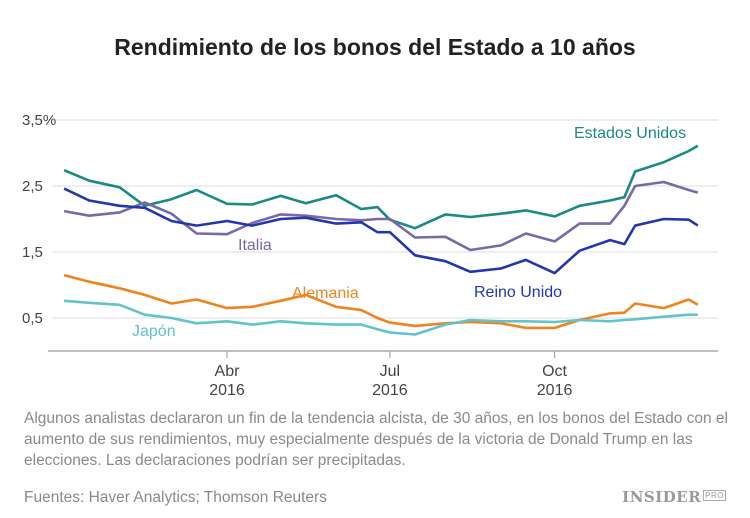 The width and height of the screenshot is (750, 518). Describe the element at coordinates (39, 120) in the screenshot. I see `y-tick-label: 3,5%` at that location.